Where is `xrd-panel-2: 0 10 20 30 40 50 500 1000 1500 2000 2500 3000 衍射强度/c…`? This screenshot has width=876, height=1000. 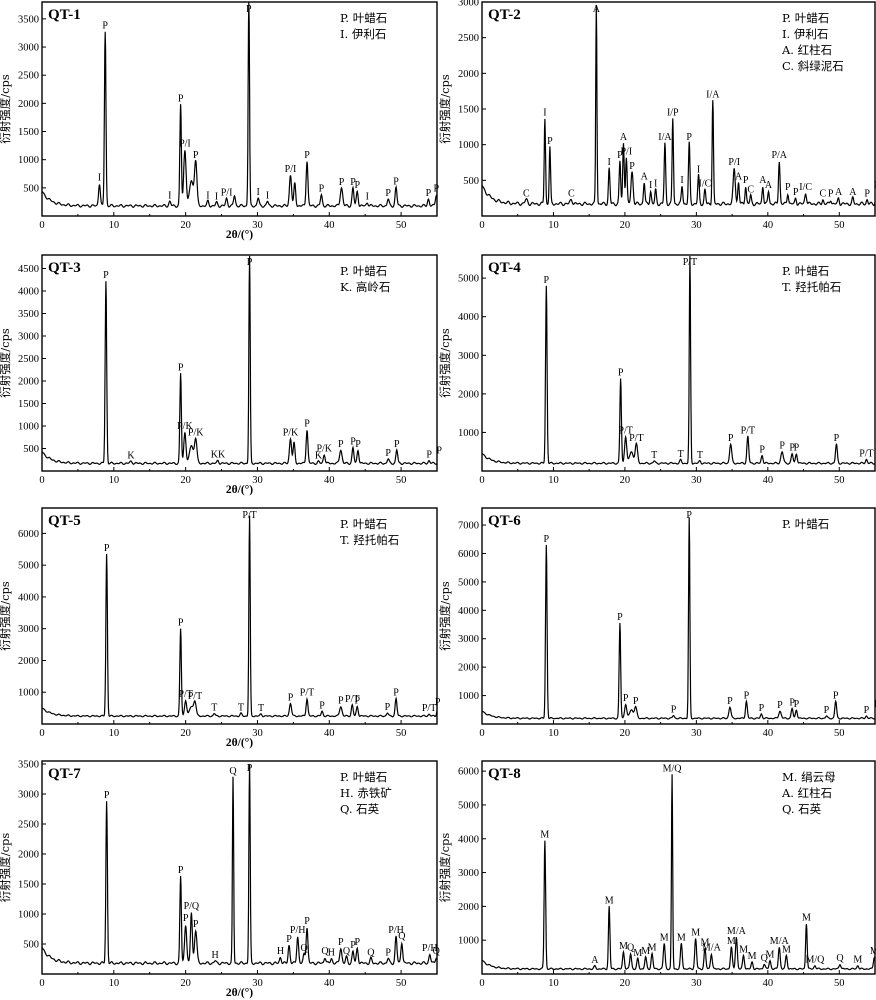
xrd-panel-2: 0 10 20 30 40 50 500 1000 1500 2000 2500 3000 衍射强度/c… is located at coordinates (657, 115).